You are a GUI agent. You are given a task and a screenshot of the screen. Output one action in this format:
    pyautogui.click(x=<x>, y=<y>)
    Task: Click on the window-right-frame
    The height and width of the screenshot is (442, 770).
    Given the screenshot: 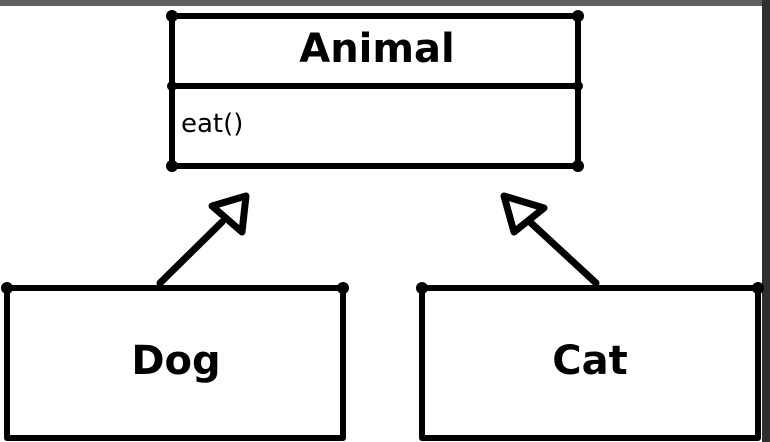 What is the action you would take?
    pyautogui.click(x=766, y=221)
    